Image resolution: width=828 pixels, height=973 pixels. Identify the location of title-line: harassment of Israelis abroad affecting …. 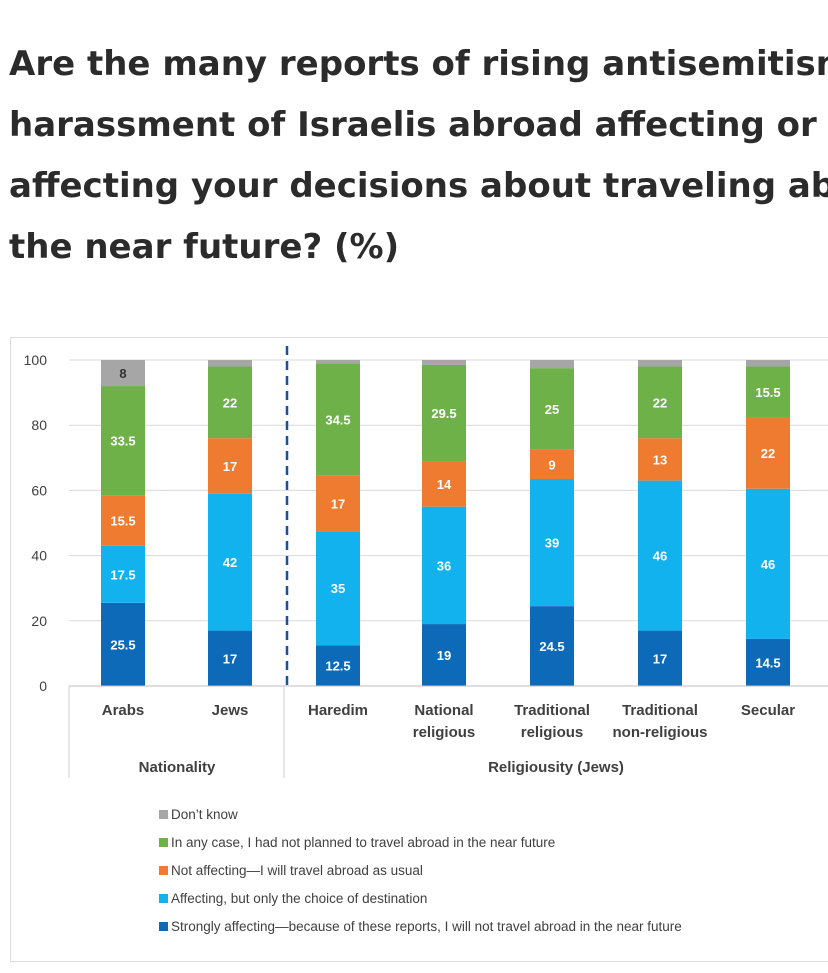
(418, 125).